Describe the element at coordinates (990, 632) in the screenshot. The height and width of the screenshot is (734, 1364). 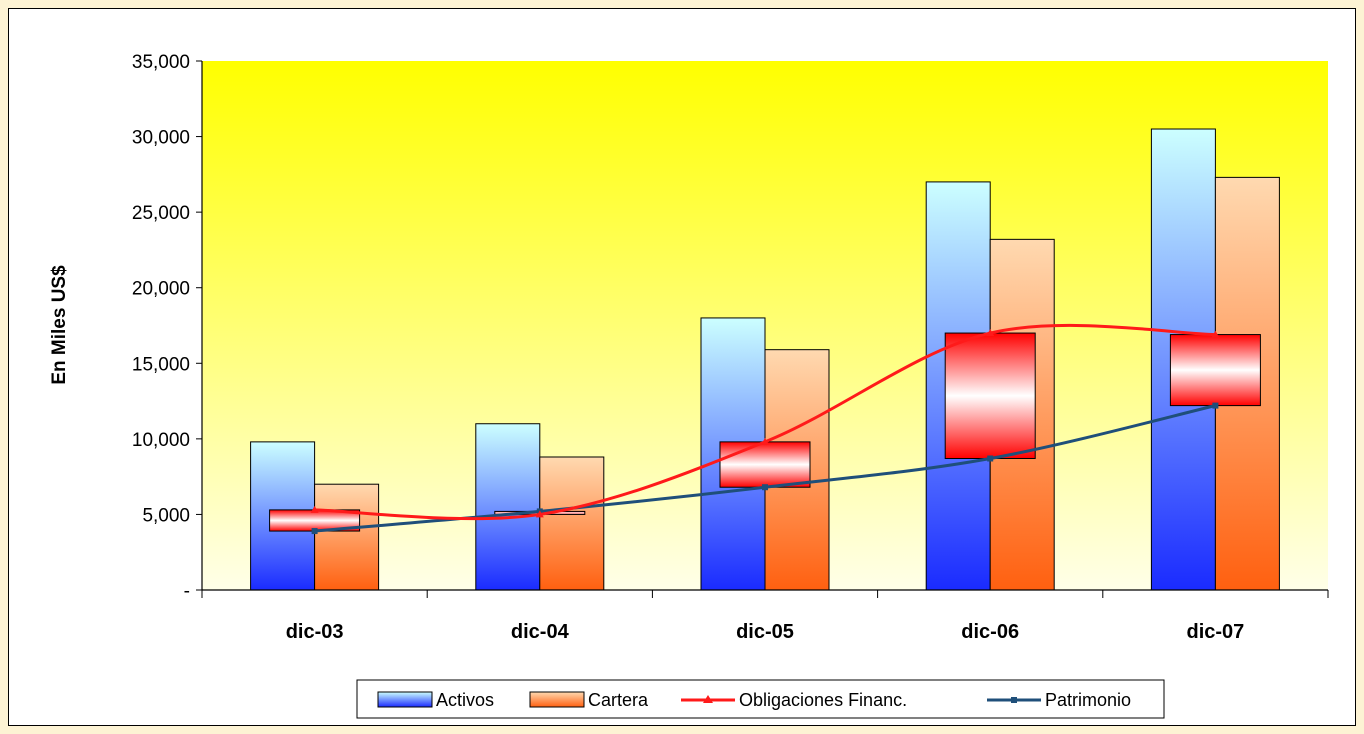
I see `x-tick-label: dic-06` at that location.